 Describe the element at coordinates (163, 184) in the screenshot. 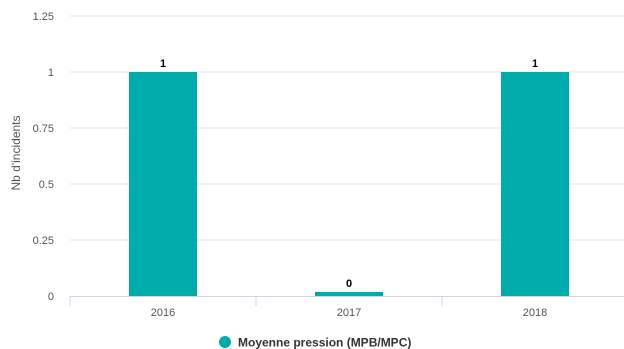

I see `bar-2016` at that location.